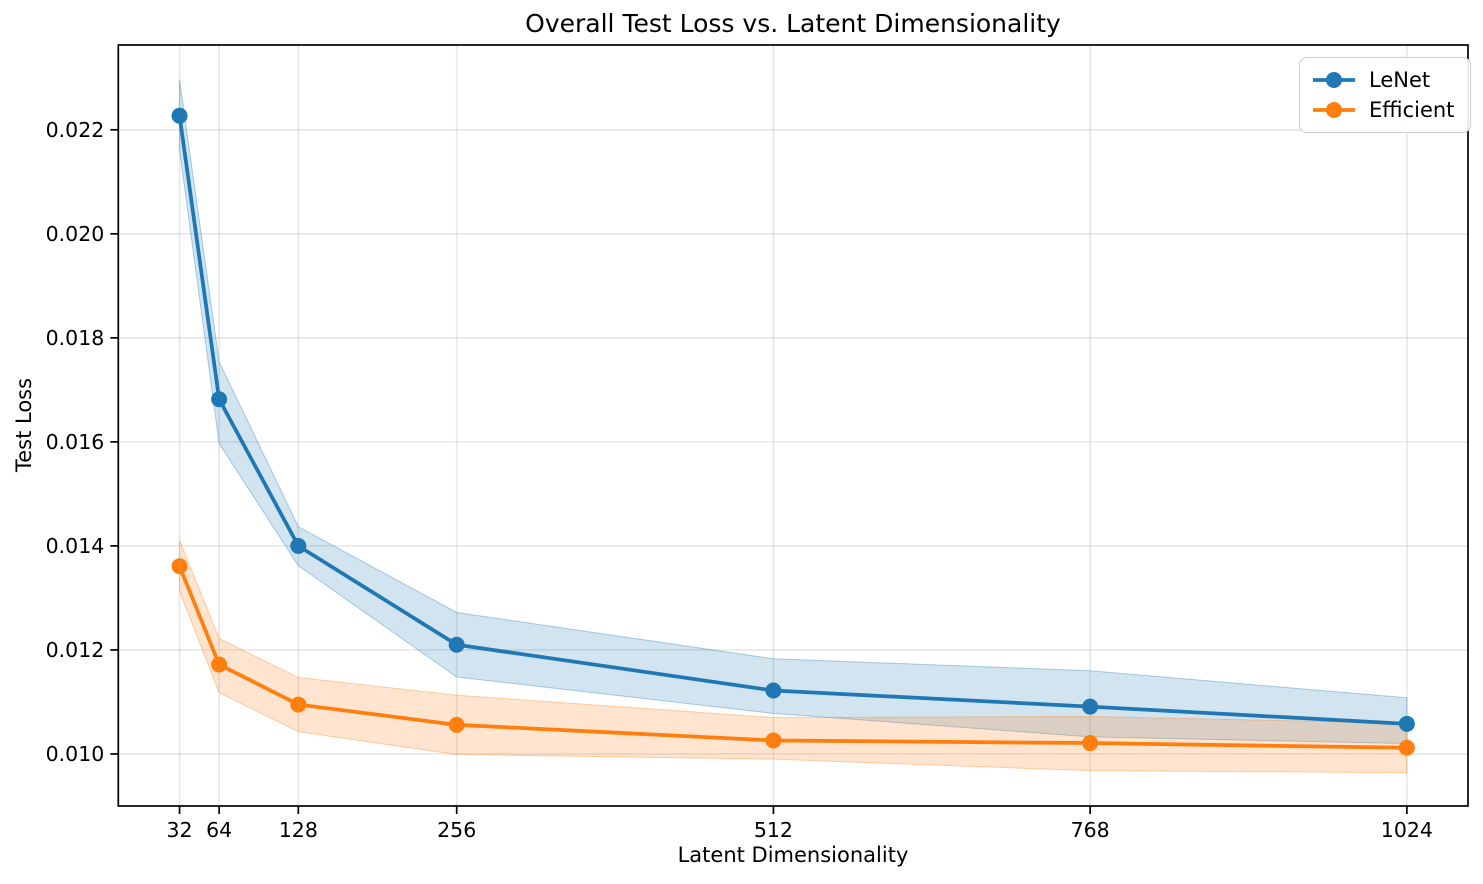 This screenshot has width=1483, height=884. What do you see at coordinates (75, 130) in the screenshot?
I see `y-tick-label: 0.022` at bounding box center [75, 130].